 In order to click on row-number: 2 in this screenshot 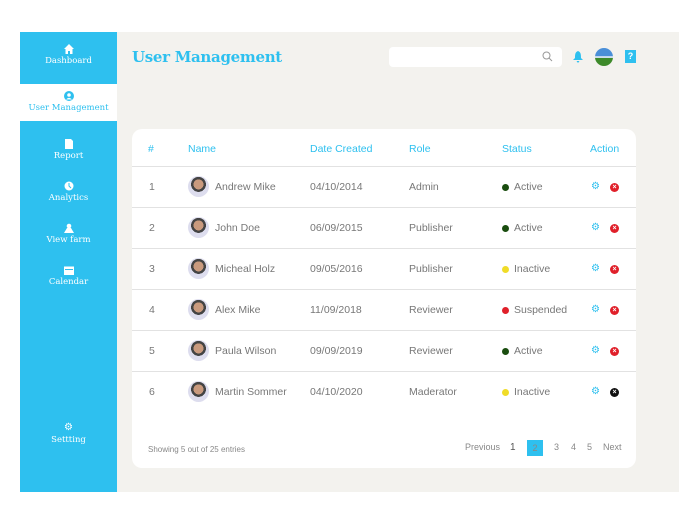, I will do `click(152, 228)`.